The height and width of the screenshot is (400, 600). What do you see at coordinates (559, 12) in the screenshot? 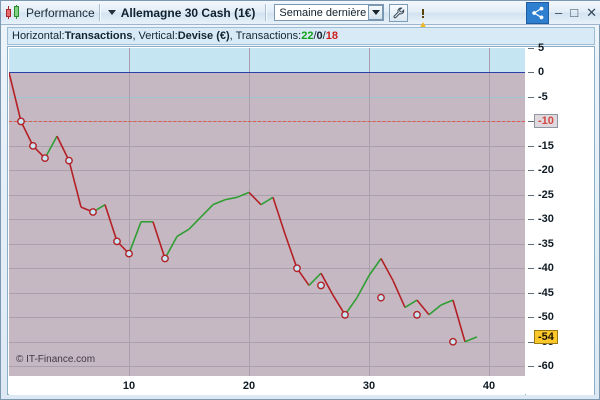
I see `minimize-button: –` at bounding box center [559, 12].